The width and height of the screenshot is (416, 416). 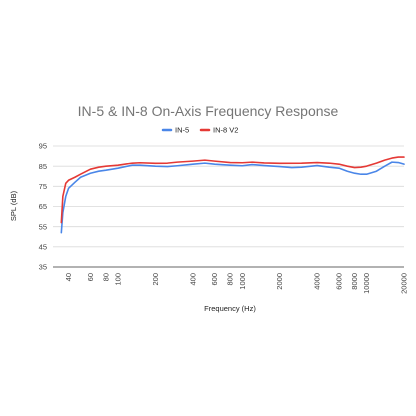 I want to click on x-tick-label: 6000, so click(x=339, y=281).